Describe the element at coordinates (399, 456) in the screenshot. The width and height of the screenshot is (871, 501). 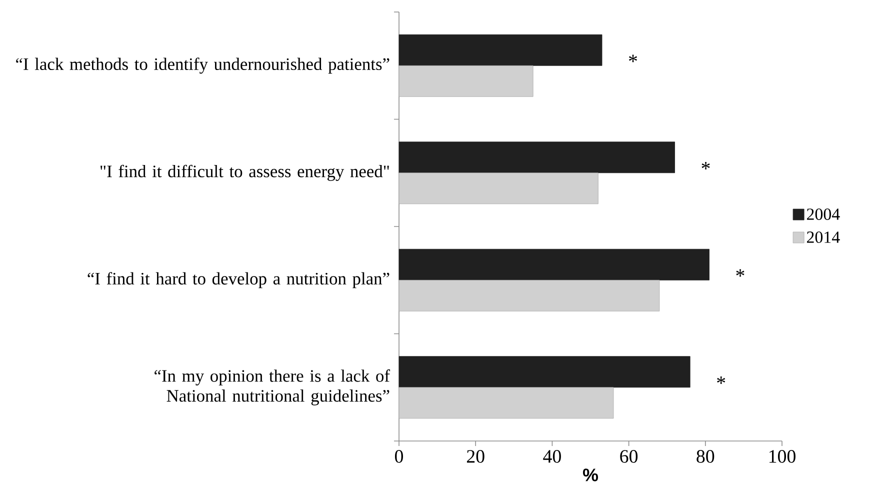
I see `x-tick-label: 0` at that location.